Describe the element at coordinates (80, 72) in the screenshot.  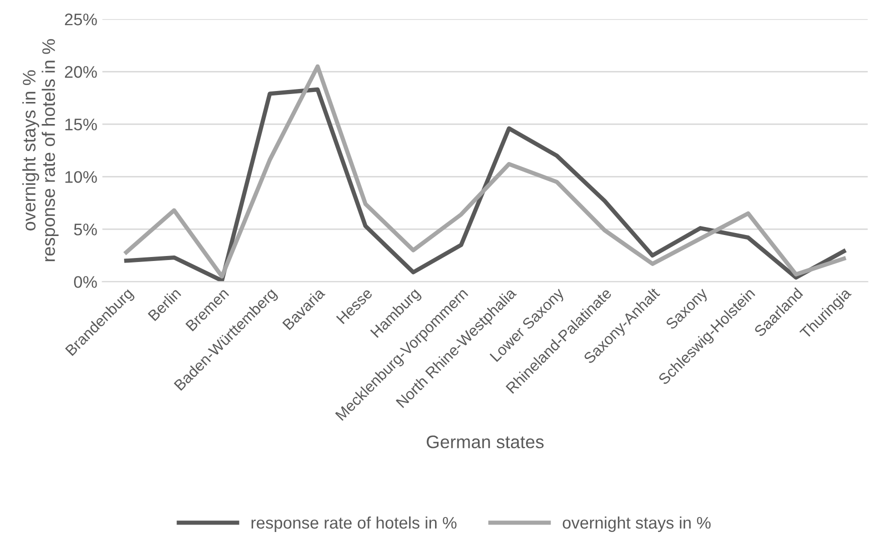
I see `y-tick-label: 20%` at that location.